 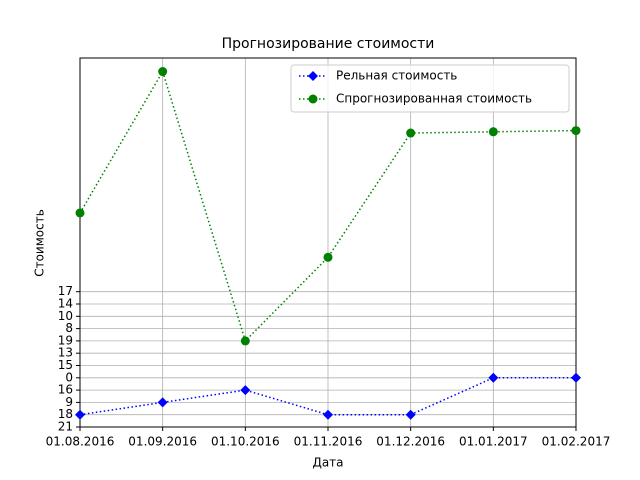 I want to click on y-axis-label: Стоимость, so click(x=40, y=243).